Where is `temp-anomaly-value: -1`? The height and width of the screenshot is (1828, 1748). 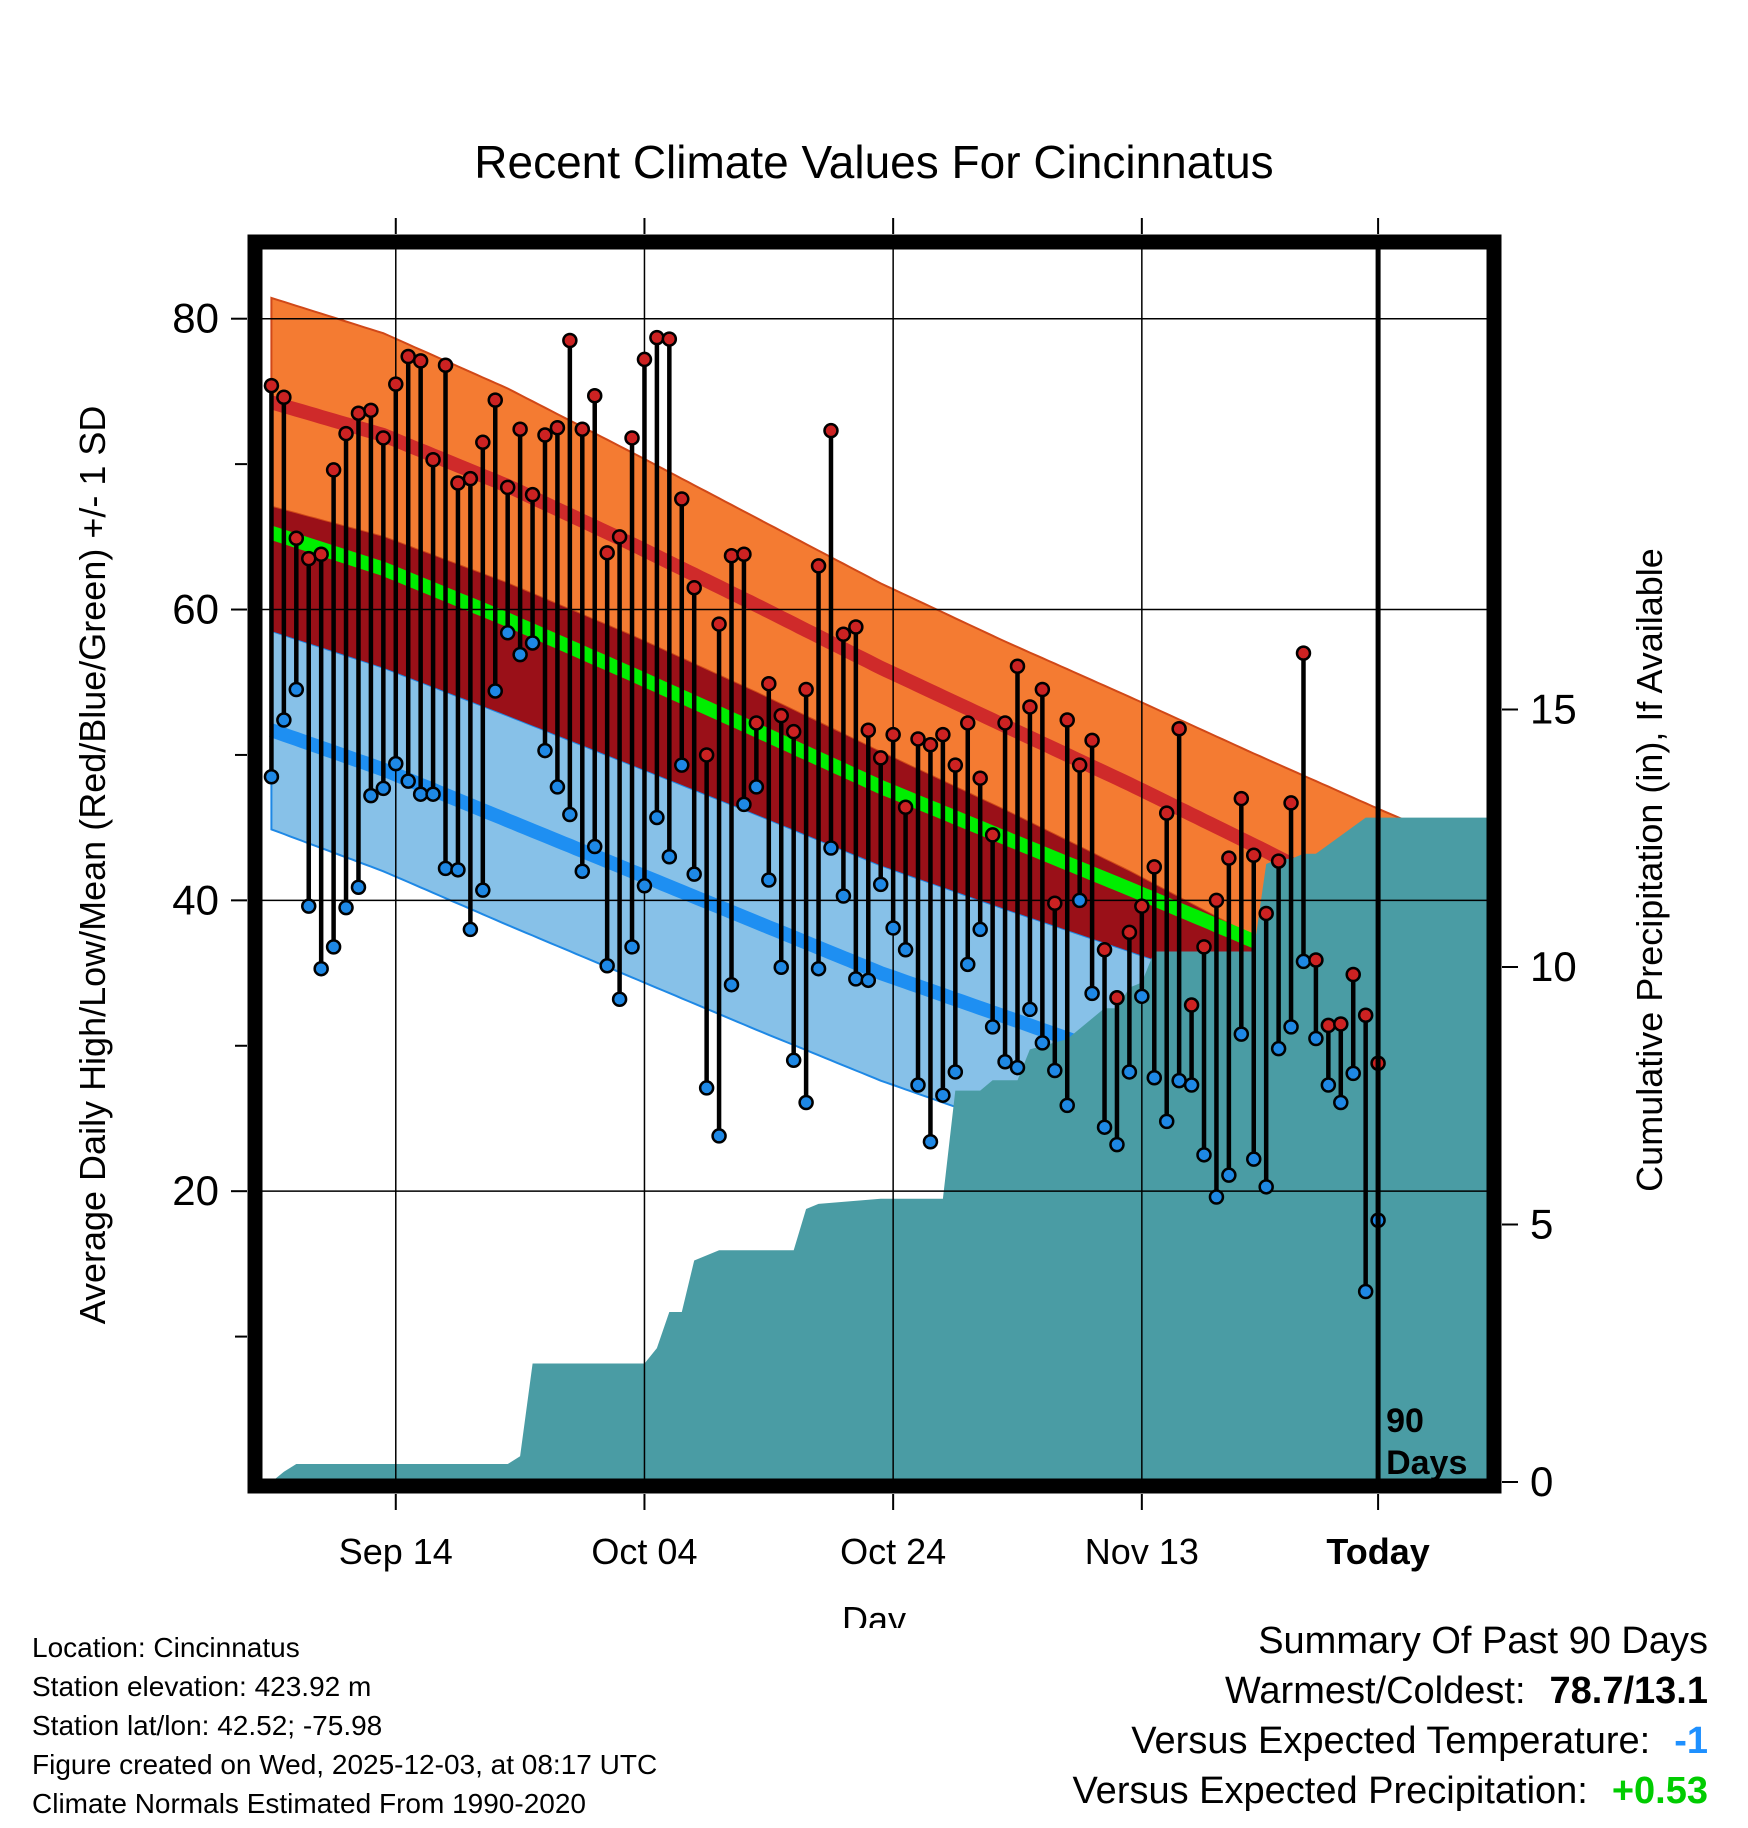
temp-anomaly-value: -1 is located at coordinates (1691, 1741).